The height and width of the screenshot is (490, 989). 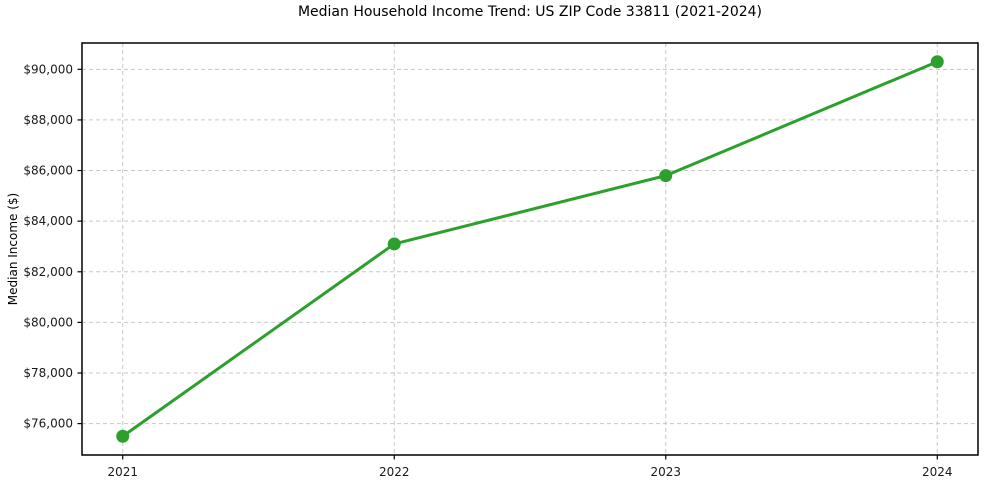 What do you see at coordinates (48, 171) in the screenshot?
I see `y-tick-label: $86,000` at bounding box center [48, 171].